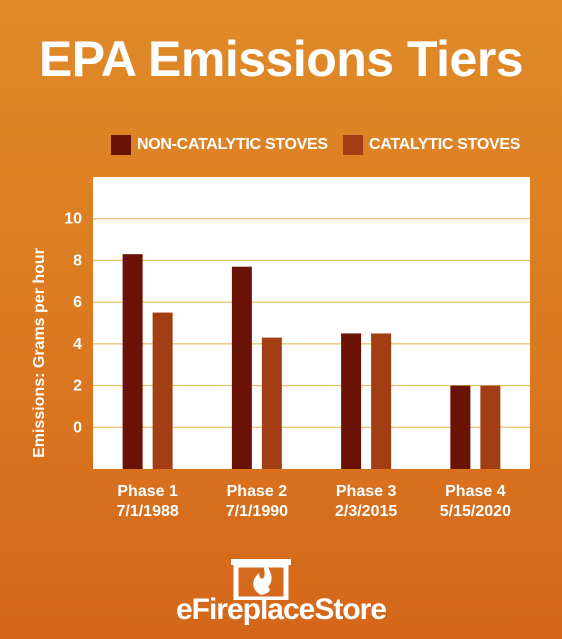 The height and width of the screenshot is (639, 562). I want to click on y-axis-label: Emissions: Grams per hour, so click(39, 353).